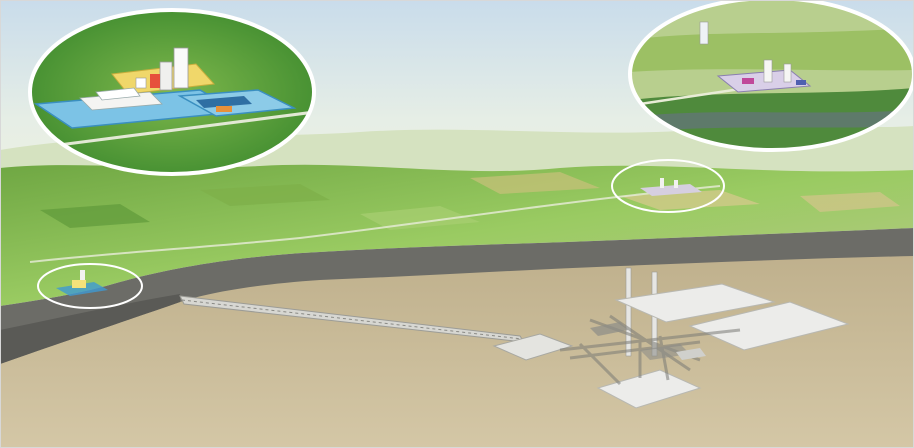 The image size is (914, 448). I want to click on inset-left, so click(172, 92).